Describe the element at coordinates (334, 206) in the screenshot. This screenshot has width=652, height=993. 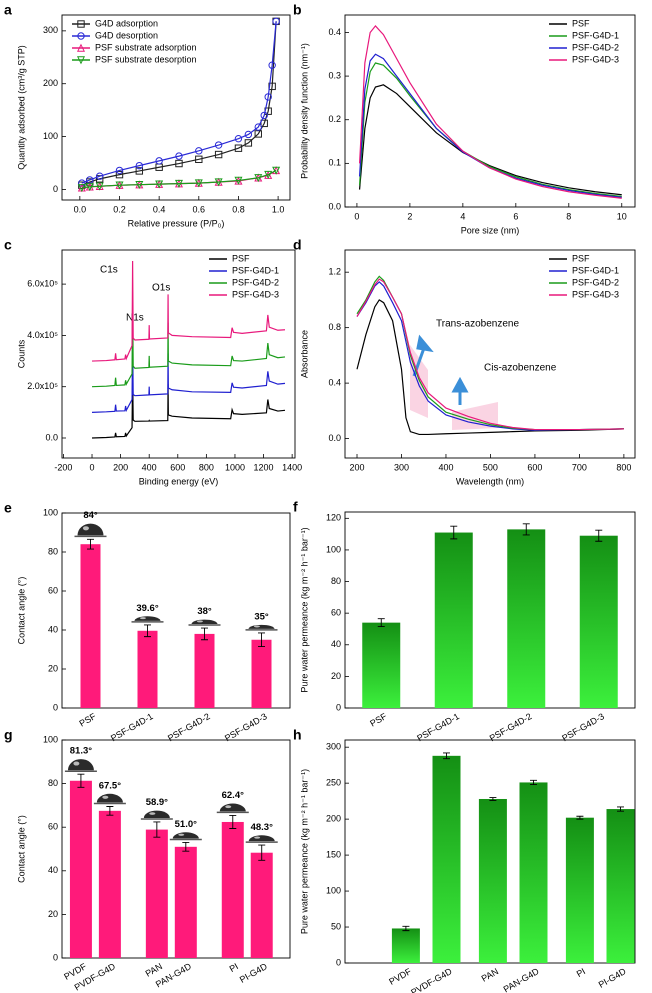
I see `y-tick-label: 0.0` at that location.